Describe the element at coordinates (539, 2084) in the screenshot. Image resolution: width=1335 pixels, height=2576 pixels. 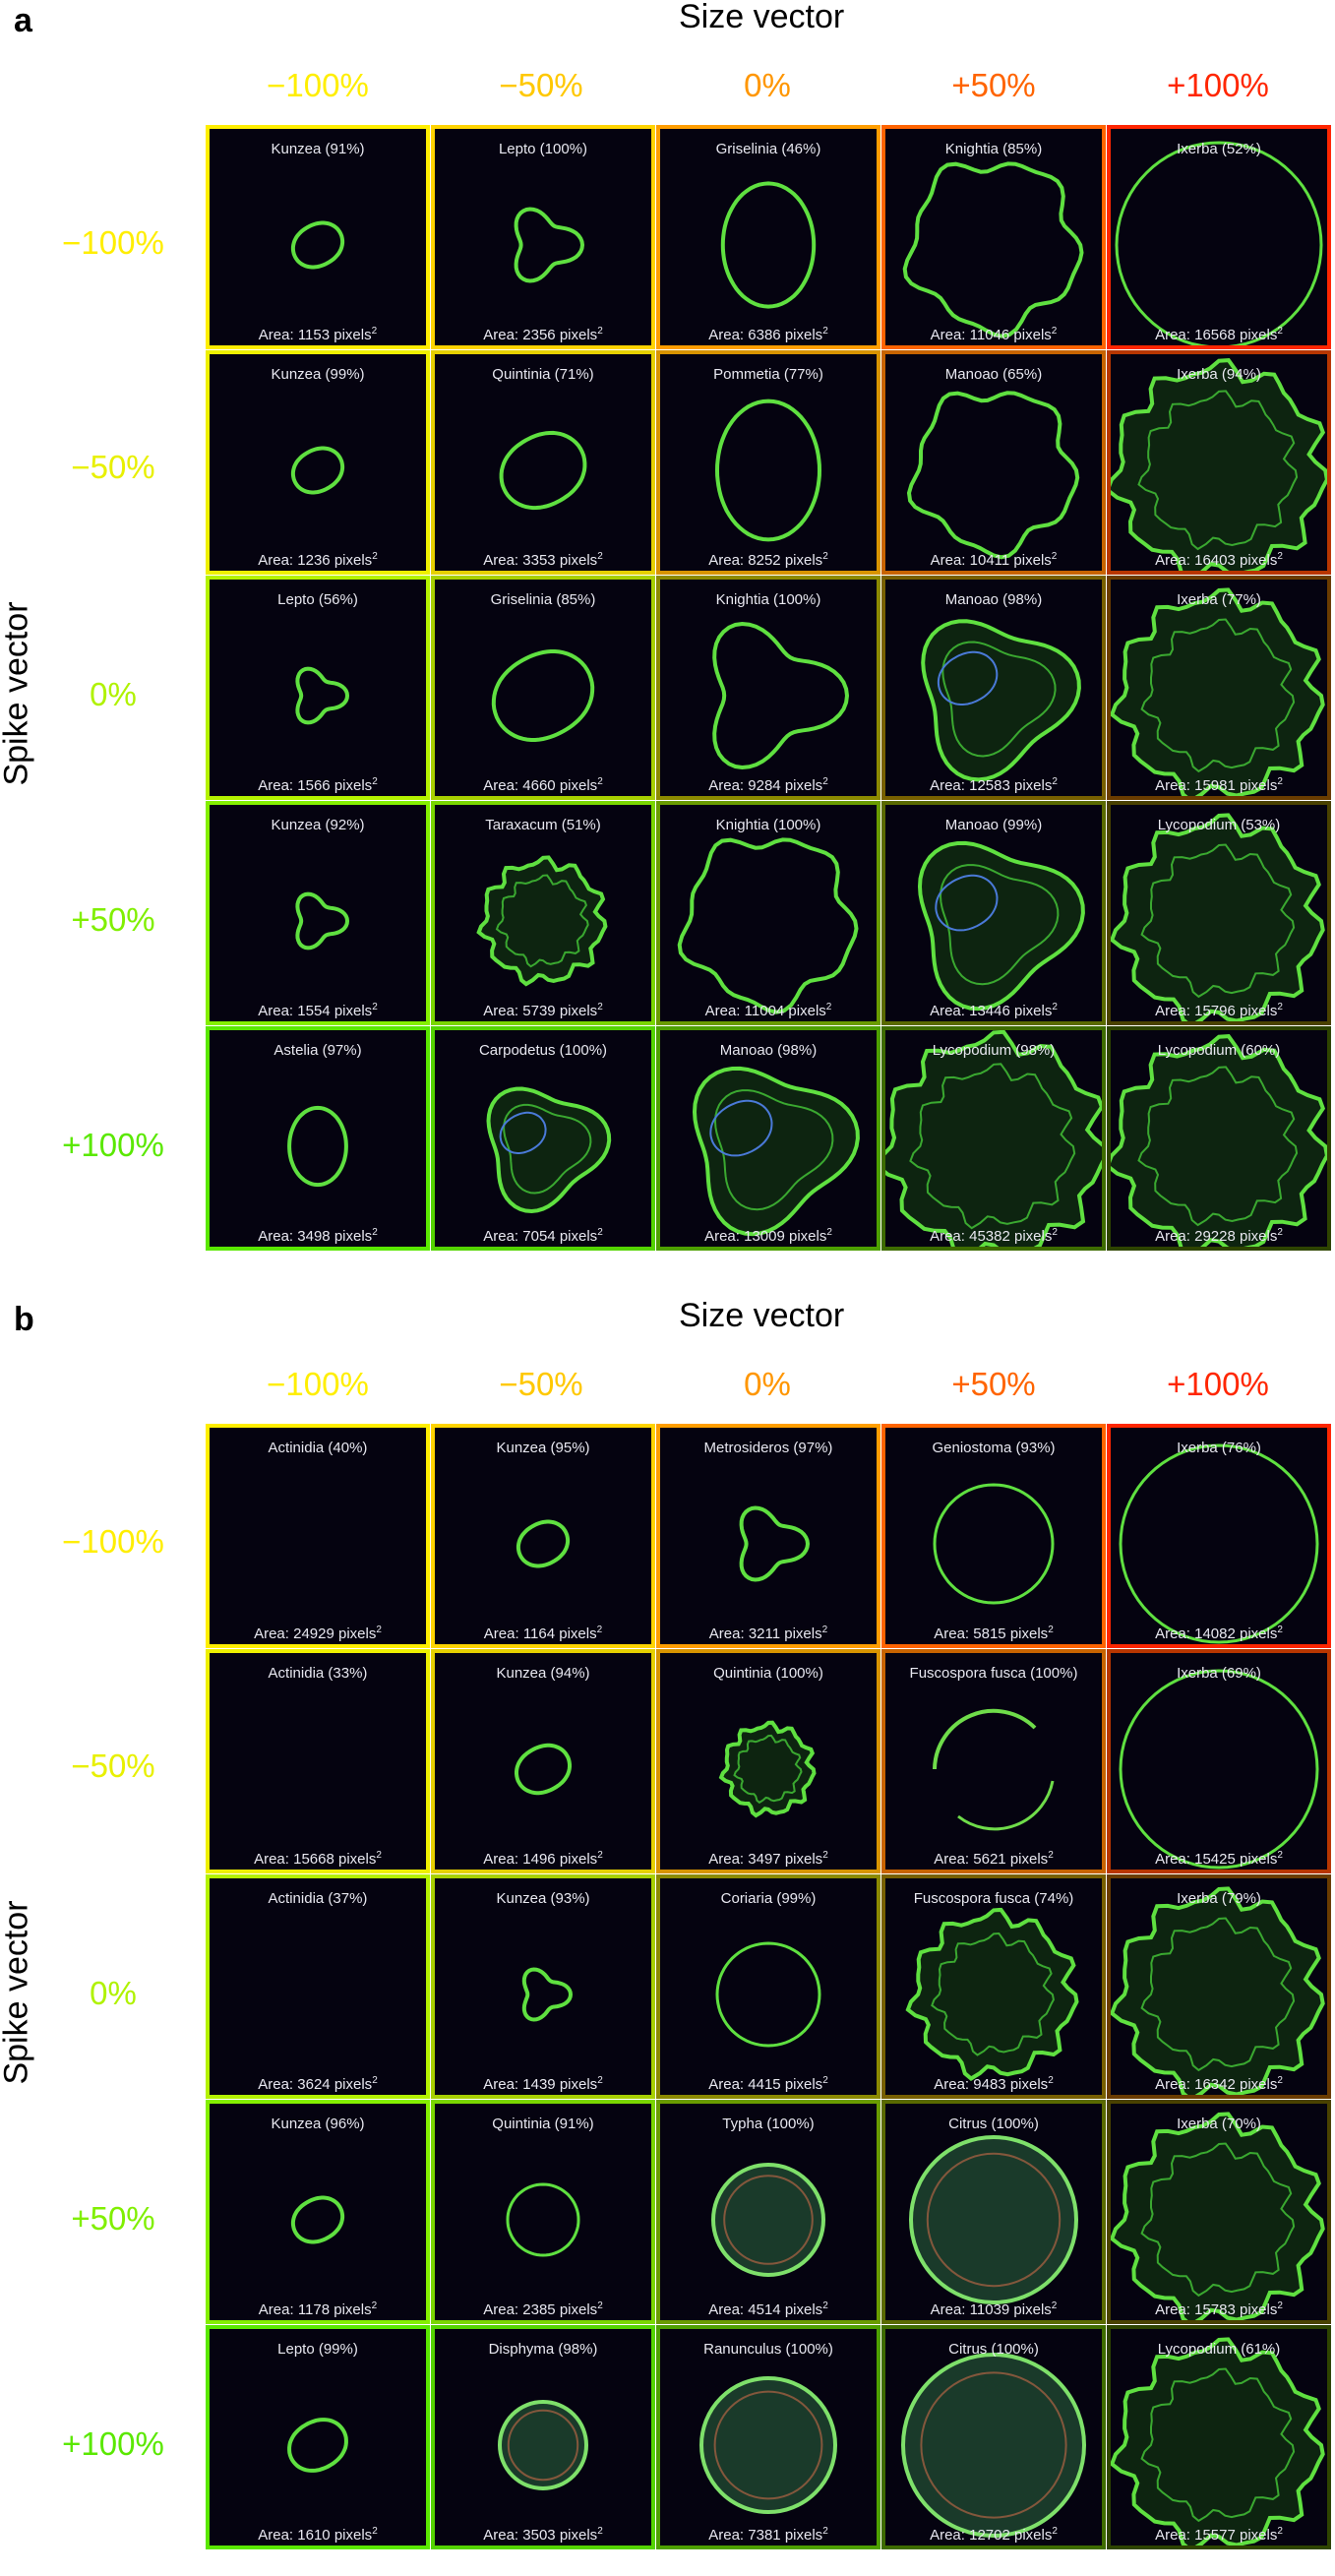
I see `area-value: 1439` at that location.